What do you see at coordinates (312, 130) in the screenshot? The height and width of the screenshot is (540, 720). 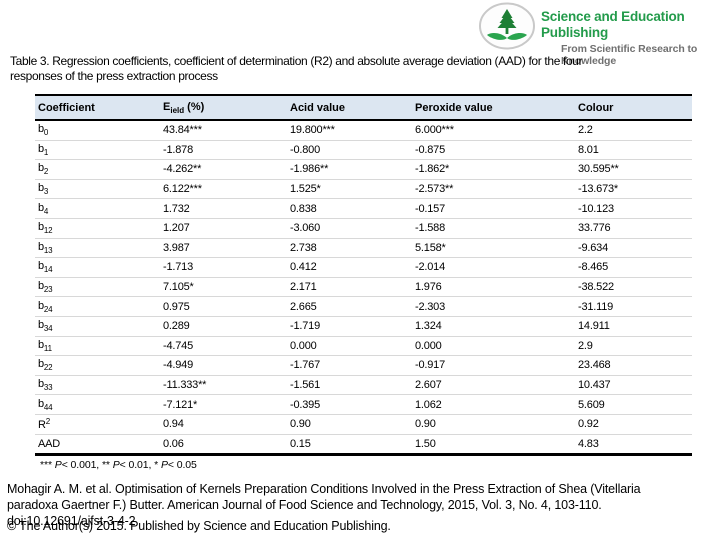 I see `table-cell: 19.800***` at bounding box center [312, 130].